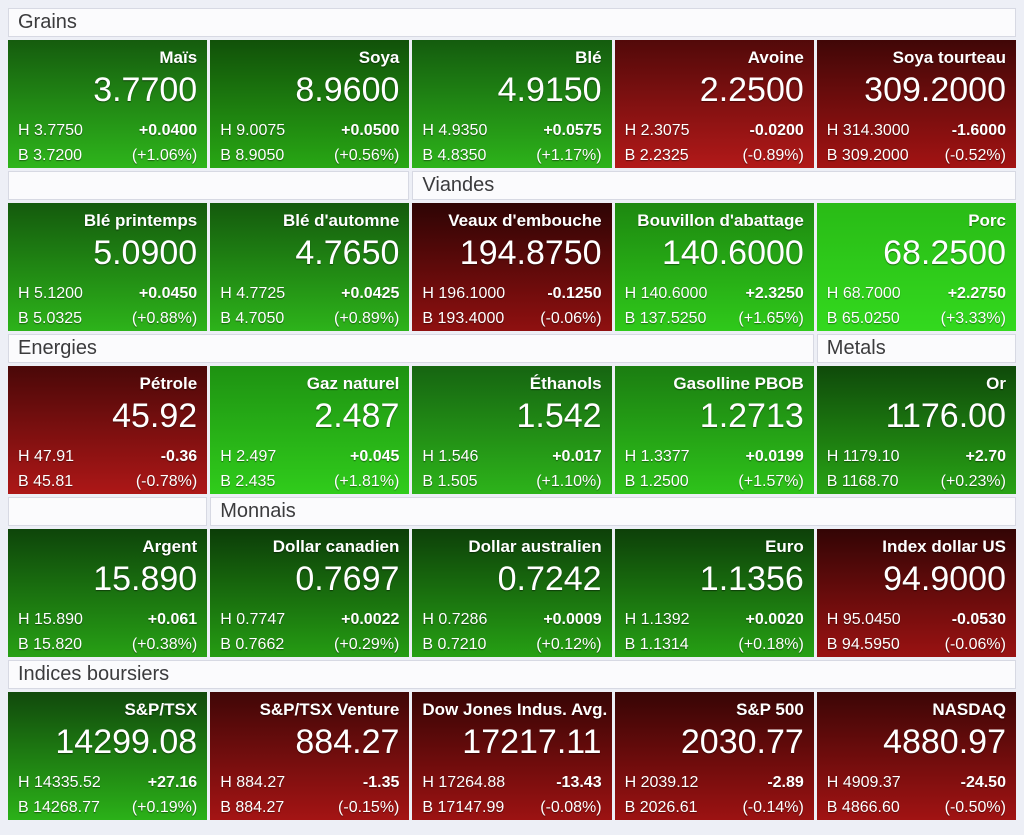 The image size is (1024, 835). What do you see at coordinates (996, 383) in the screenshot?
I see `instrument-name: Or` at bounding box center [996, 383].